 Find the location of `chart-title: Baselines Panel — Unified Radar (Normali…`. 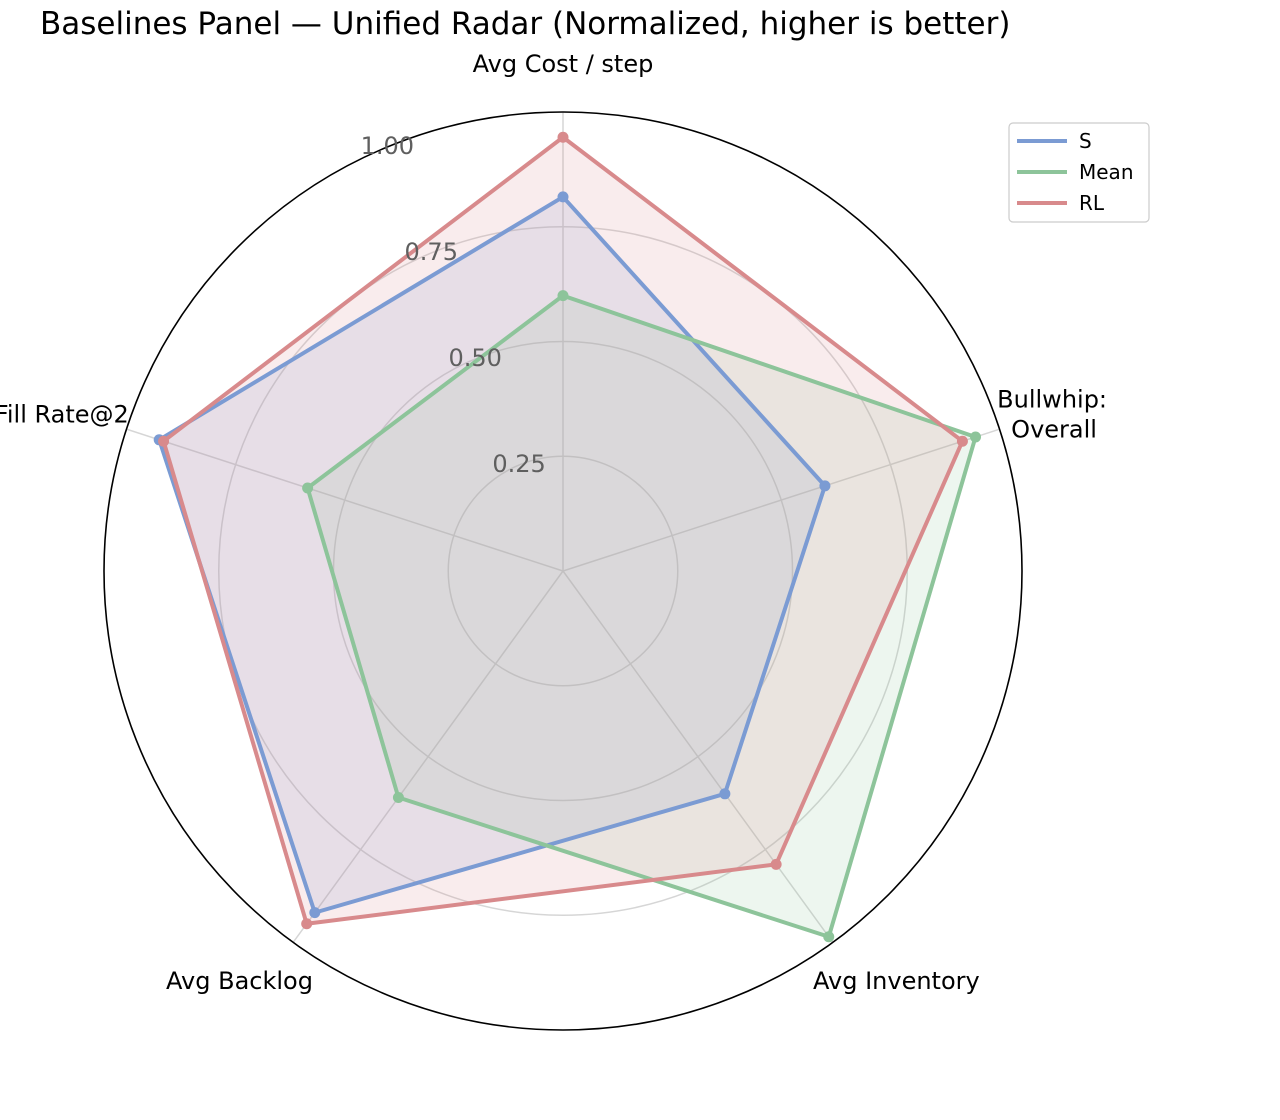

chart-title: Baselines Panel — Unified Radar (Normali… is located at coordinates (525, 24).